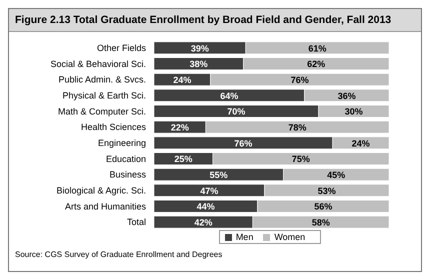  What do you see at coordinates (119, 255) in the screenshot?
I see `source-note: Source: CGS Survey of Graduate Enrollment and Degrees` at bounding box center [119, 255].